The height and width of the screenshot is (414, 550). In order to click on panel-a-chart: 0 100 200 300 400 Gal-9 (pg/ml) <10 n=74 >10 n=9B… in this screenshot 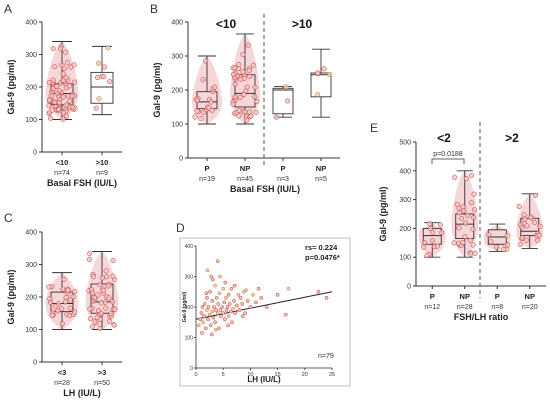, I will do `click(64, 104)`.